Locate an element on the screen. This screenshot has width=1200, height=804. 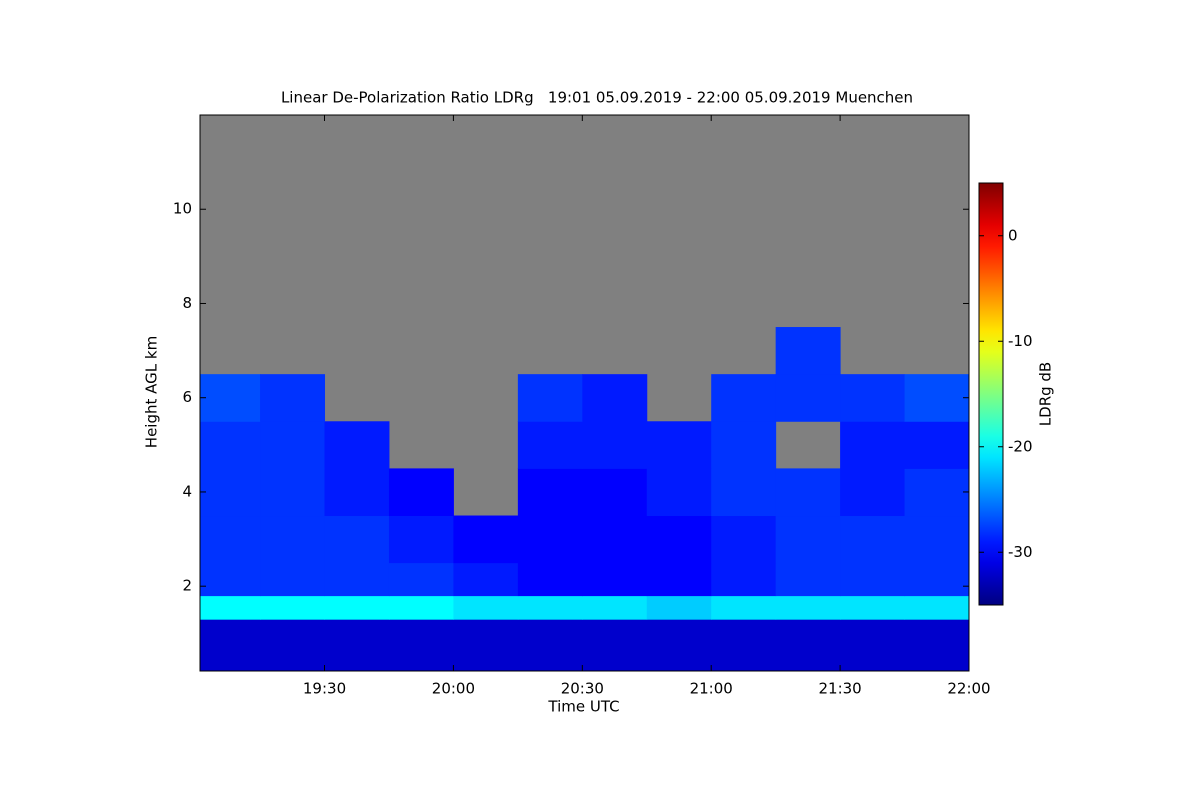
y-tick-label: 4 is located at coordinates (187, 491).